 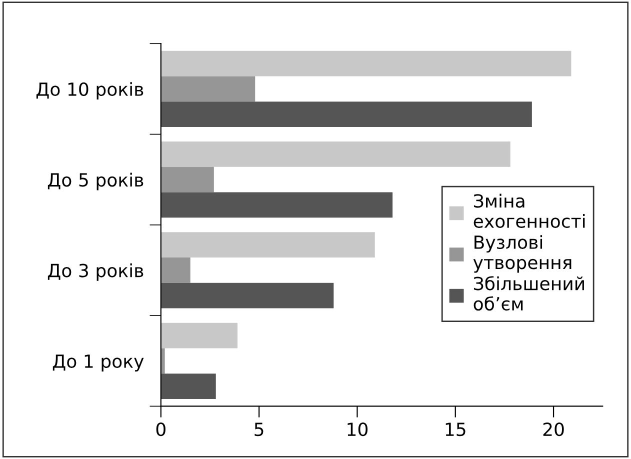 What do you see at coordinates (96, 181) in the screenshot?
I see `y-tick-label: До 5 років` at bounding box center [96, 181].